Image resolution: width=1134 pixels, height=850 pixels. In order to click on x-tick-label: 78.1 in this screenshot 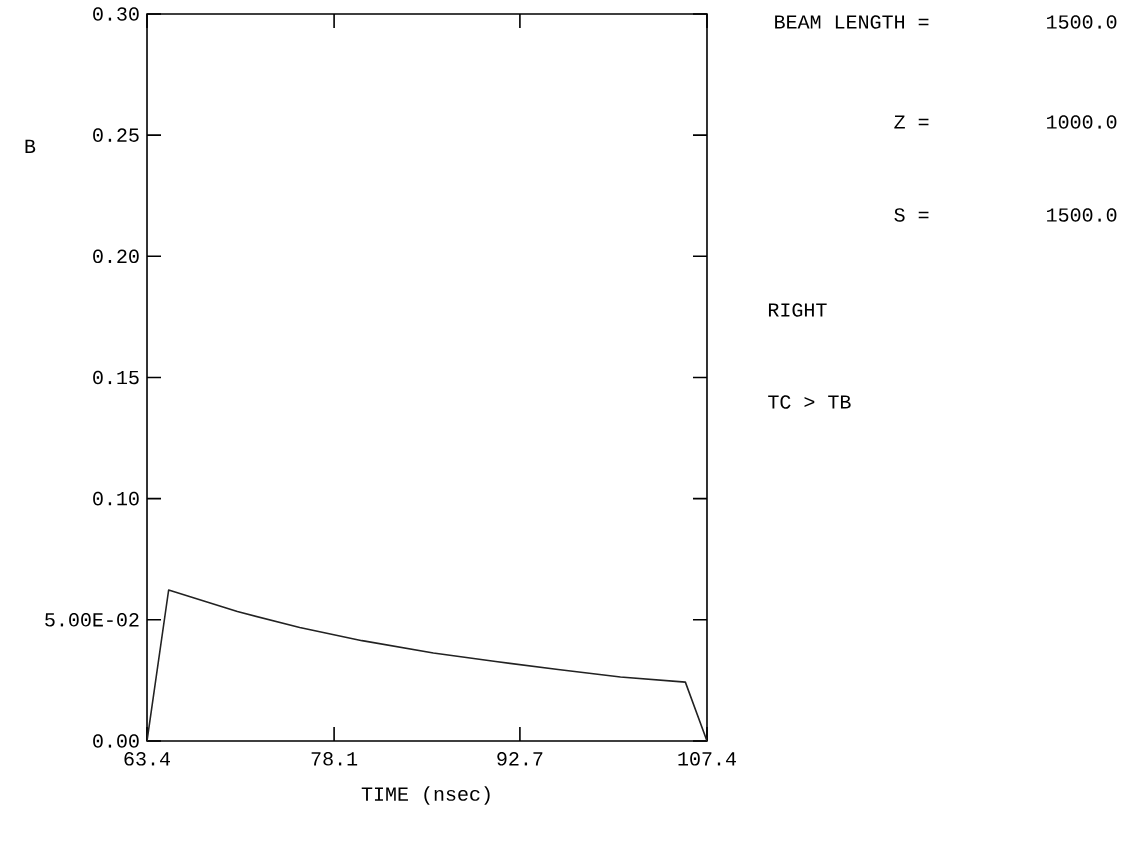, I will do `click(334, 759)`.